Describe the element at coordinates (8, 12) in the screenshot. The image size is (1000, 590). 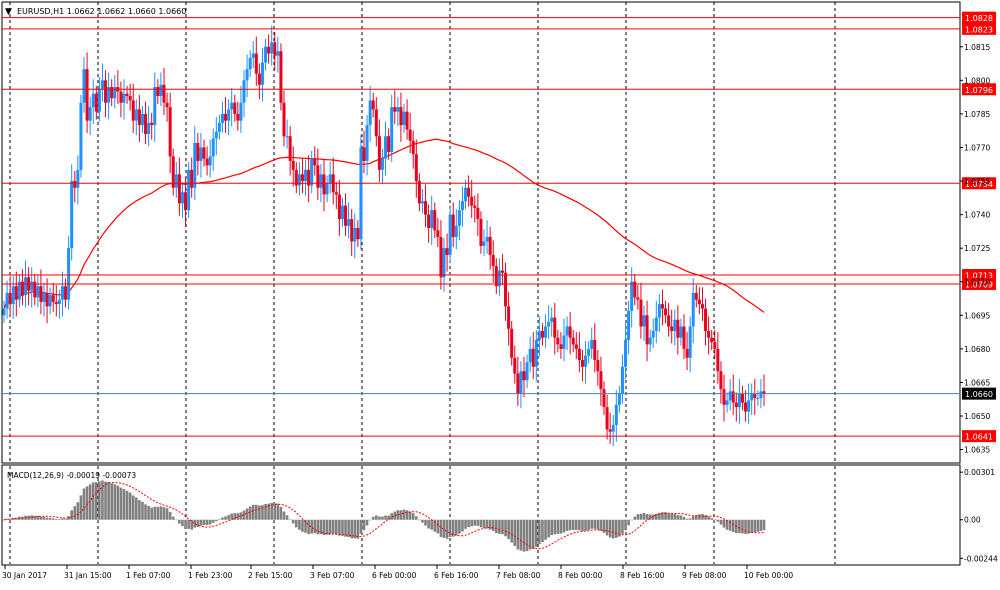
I see `triangle-down-icon: ▼` at that location.